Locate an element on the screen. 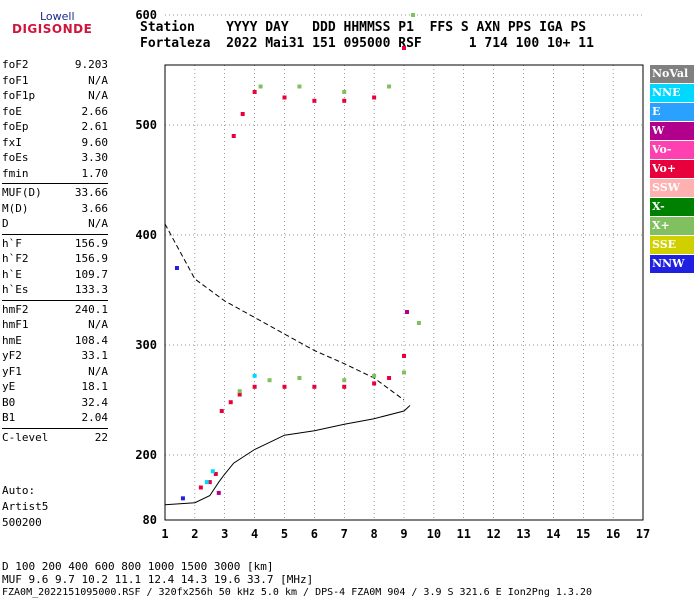  param-value: 2.61 is located at coordinates (95, 126).